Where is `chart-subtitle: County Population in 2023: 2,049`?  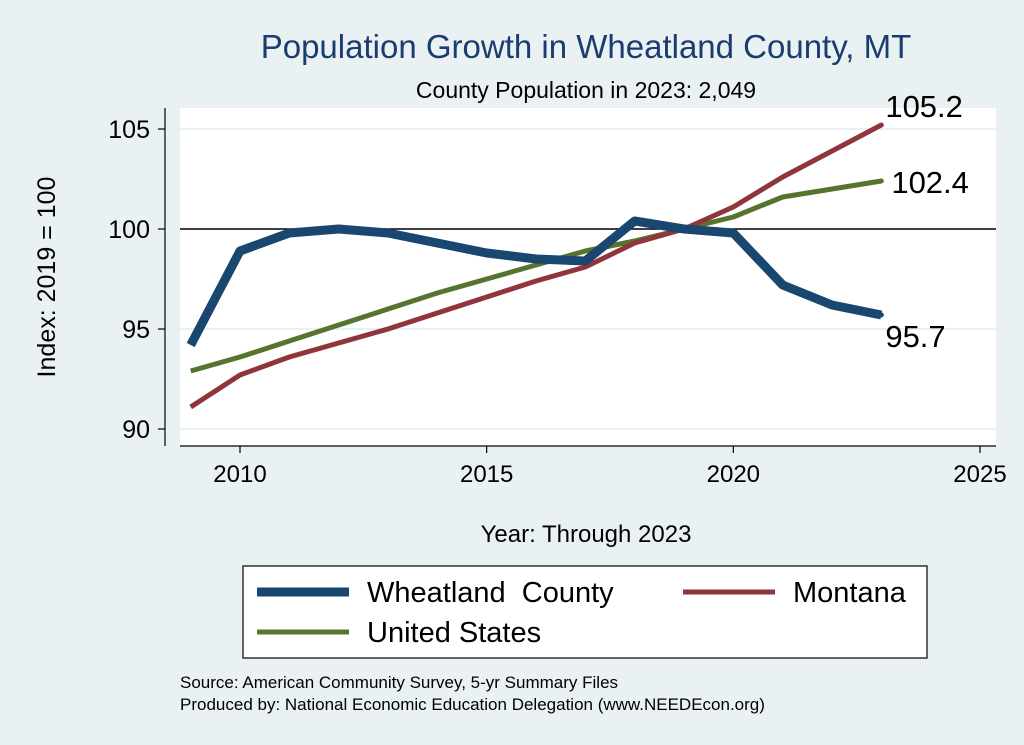
chart-subtitle: County Population in 2023: 2,049 is located at coordinates (586, 90).